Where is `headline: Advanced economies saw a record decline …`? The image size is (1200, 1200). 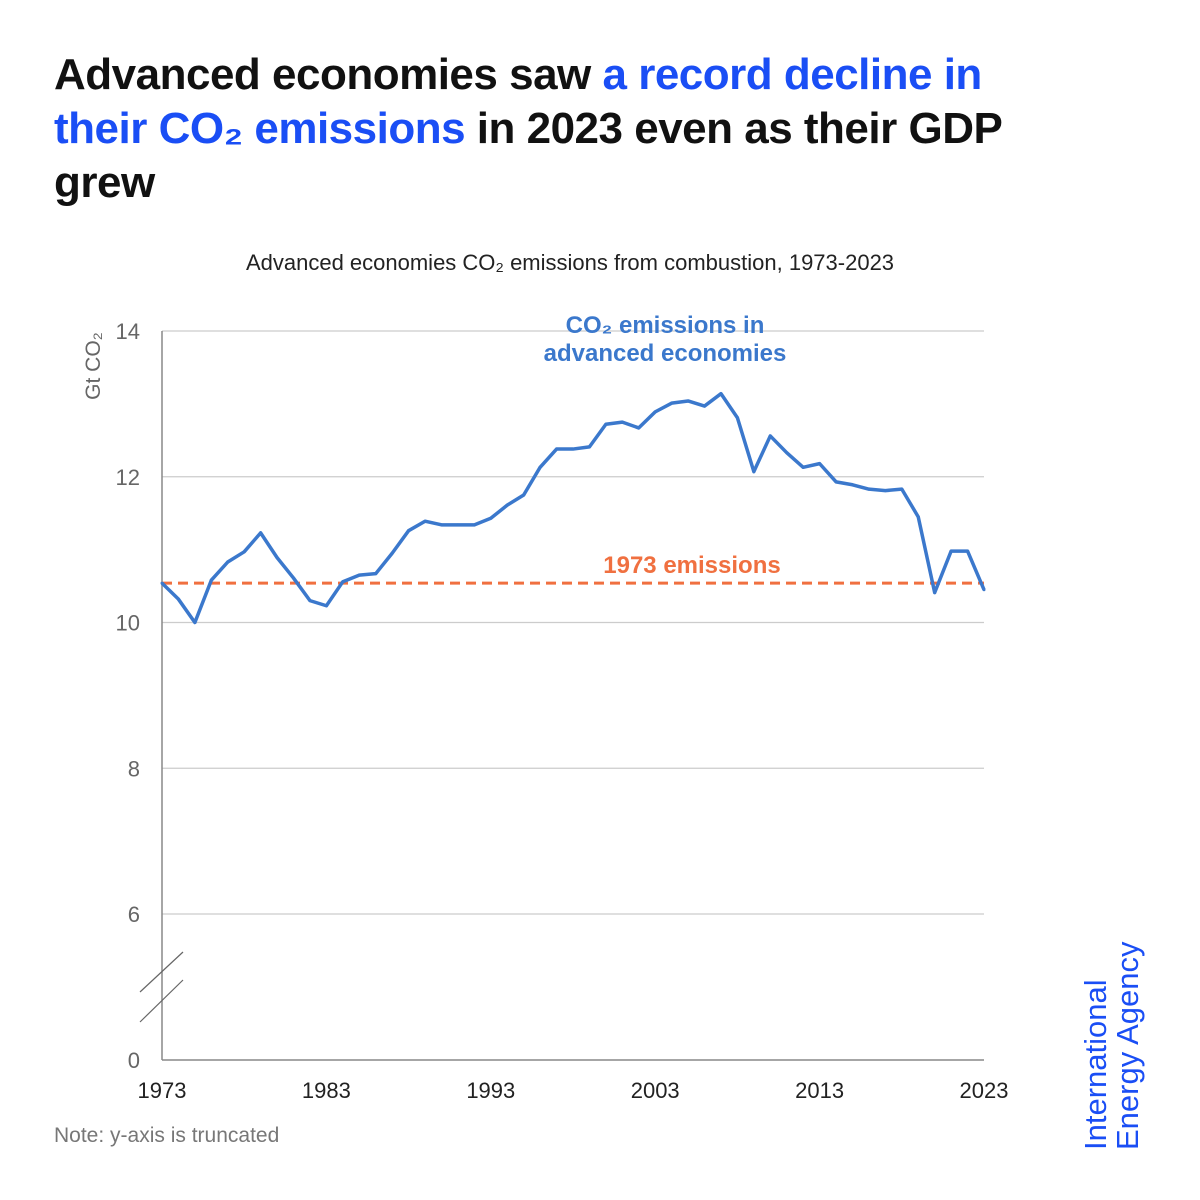
headline: Advanced economies saw a record decline … is located at coordinates (554, 129).